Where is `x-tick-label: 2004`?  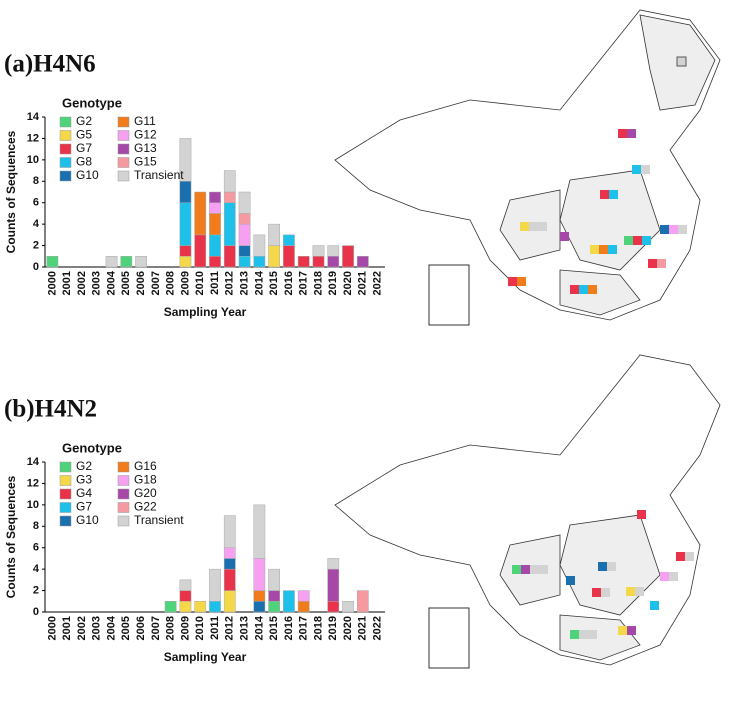 x-tick-label: 2004 is located at coordinates (111, 627).